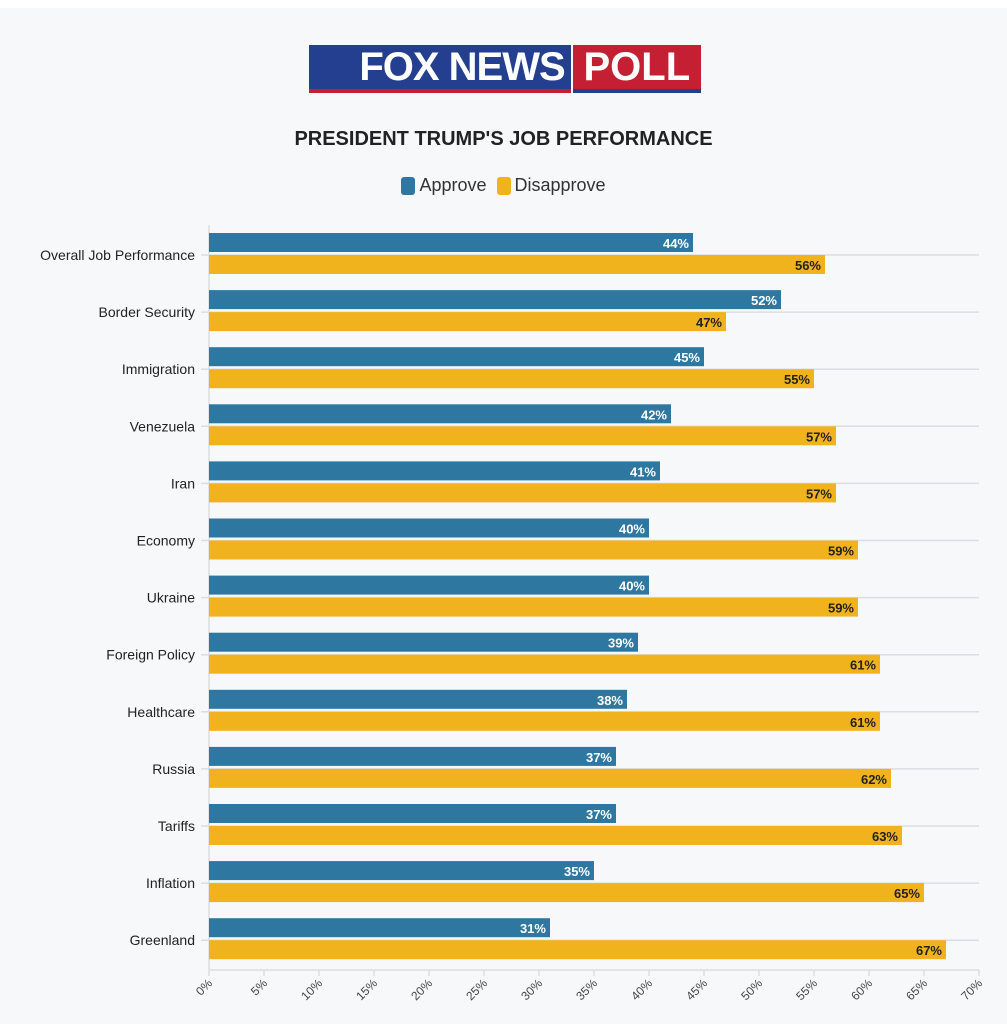  What do you see at coordinates (586, 989) in the screenshot?
I see `x-tick-label: 35%` at bounding box center [586, 989].